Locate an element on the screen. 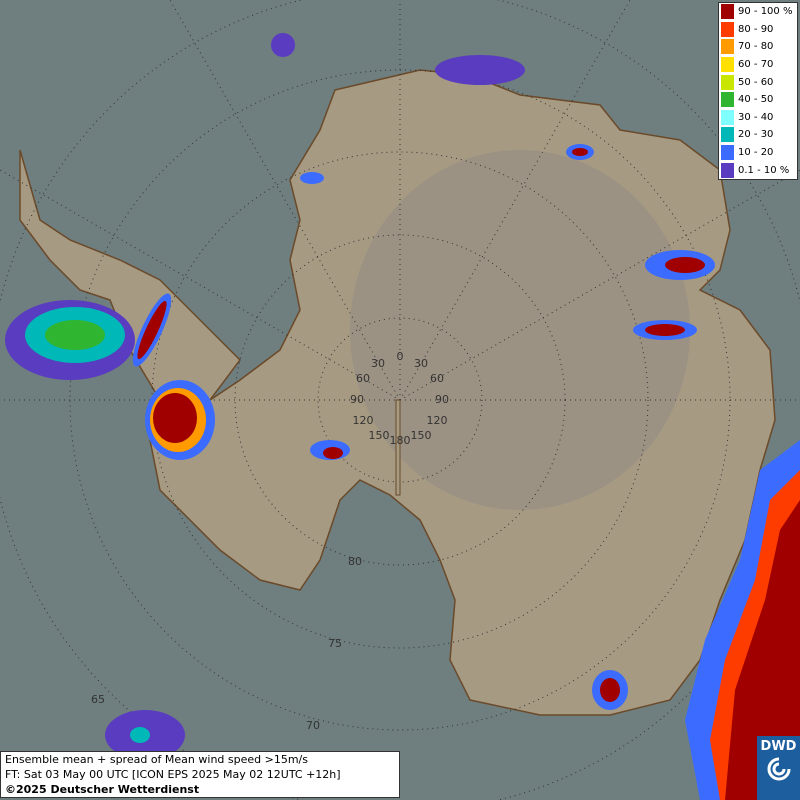 This screenshot has width=800, height=800. legend-label: 80 - 90 is located at coordinates (756, 29).